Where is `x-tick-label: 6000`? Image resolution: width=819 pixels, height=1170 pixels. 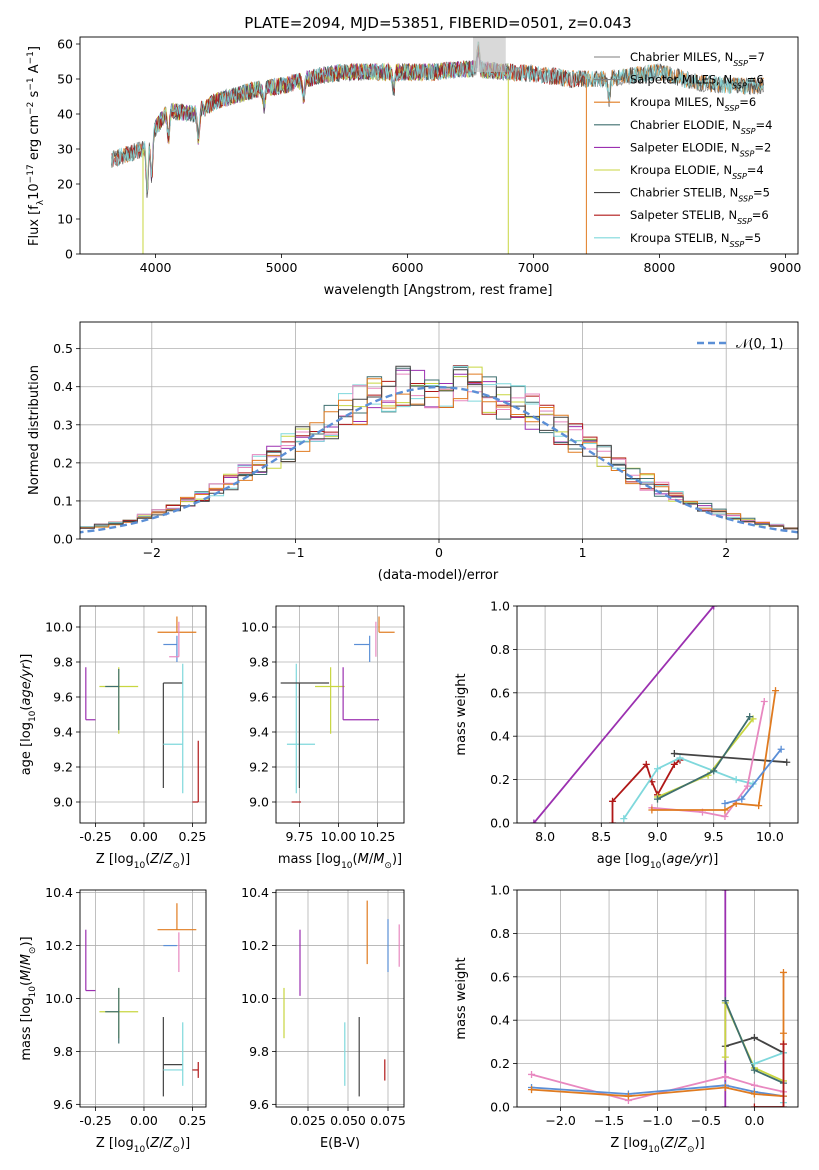 x-tick-label: 6000 is located at coordinates (408, 267).